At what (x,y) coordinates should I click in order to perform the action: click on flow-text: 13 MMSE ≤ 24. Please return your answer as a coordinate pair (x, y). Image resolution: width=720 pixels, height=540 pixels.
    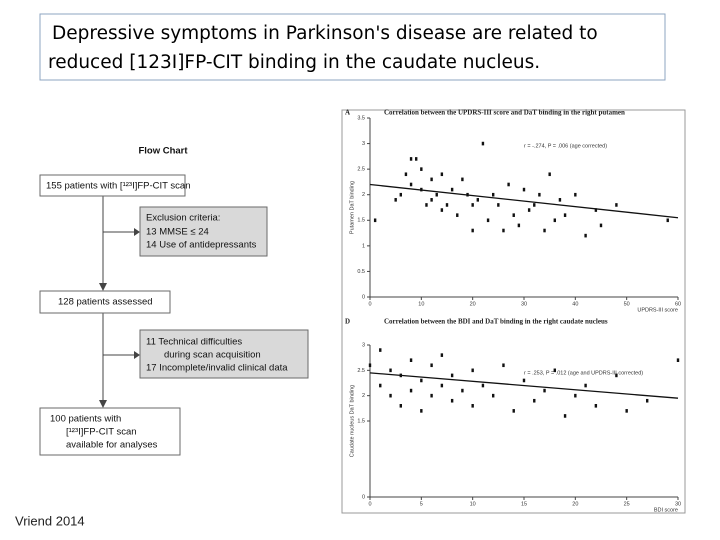
    Looking at the image, I should click on (177, 232).